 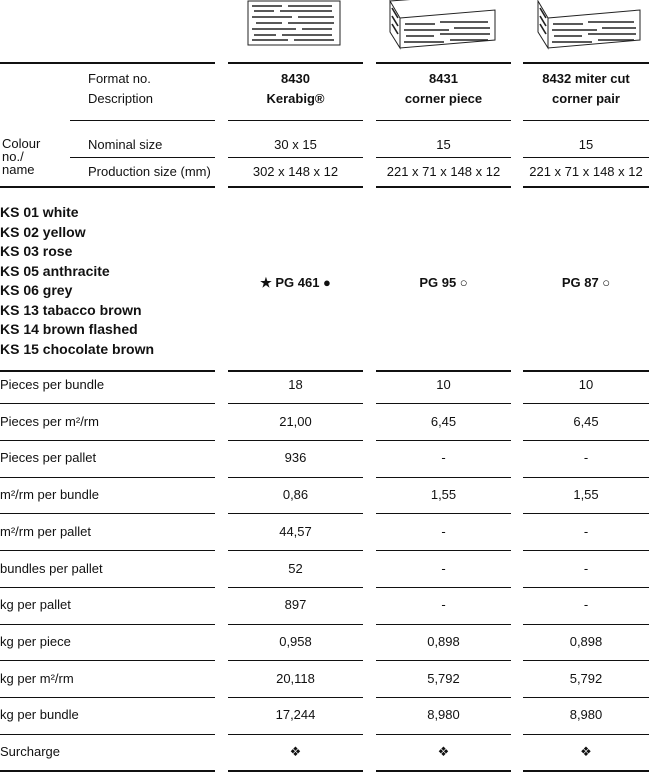 What do you see at coordinates (443, 98) in the screenshot?
I see `description: corner piece` at bounding box center [443, 98].